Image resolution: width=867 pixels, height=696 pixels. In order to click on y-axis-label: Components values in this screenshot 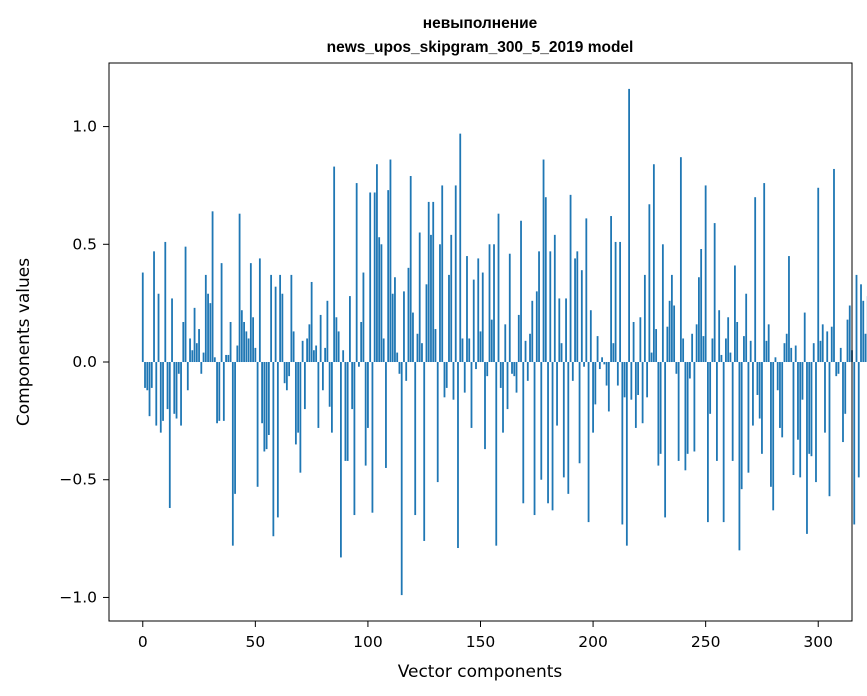, I will do `click(24, 342)`.